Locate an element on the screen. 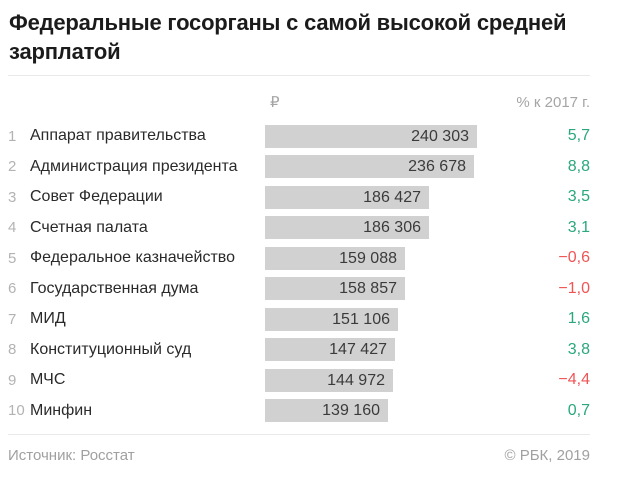 The height and width of the screenshot is (485, 618). row-percent: 1,6 is located at coordinates (578, 319).